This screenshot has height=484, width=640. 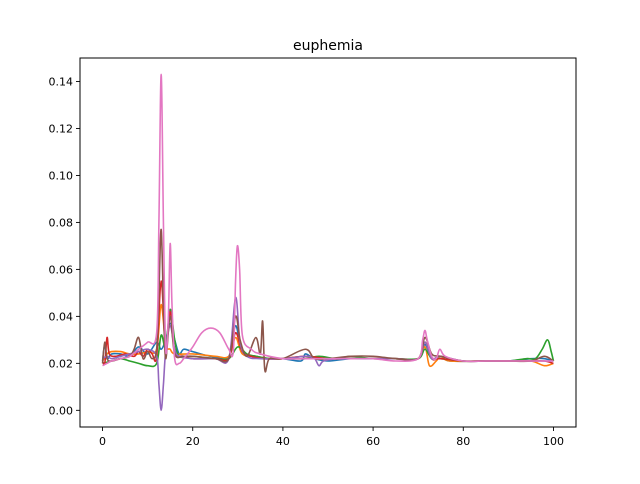 I want to click on y-tick-label: 0.14, so click(x=61, y=81).